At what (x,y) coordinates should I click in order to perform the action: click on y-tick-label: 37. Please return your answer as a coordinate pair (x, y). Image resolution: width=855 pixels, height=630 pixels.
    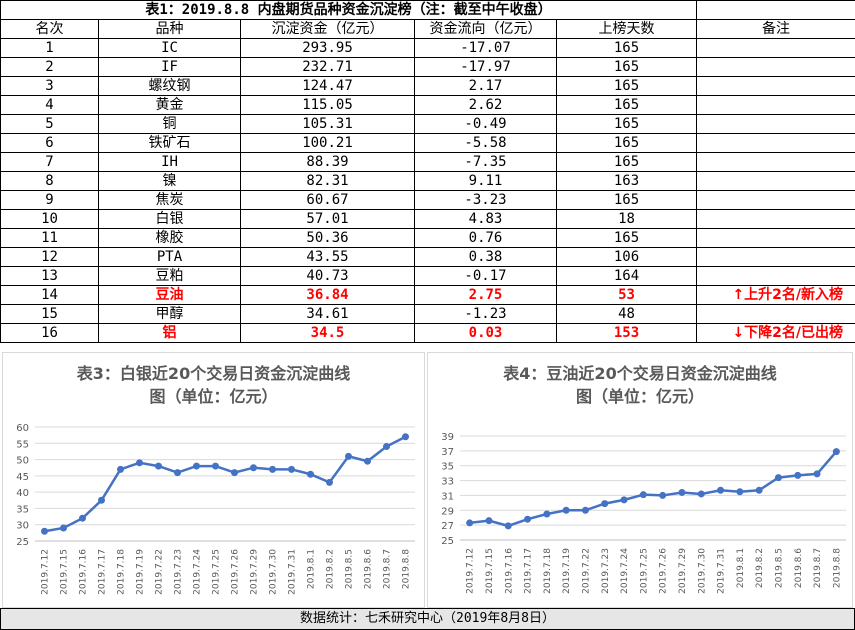
    Looking at the image, I should click on (447, 452).